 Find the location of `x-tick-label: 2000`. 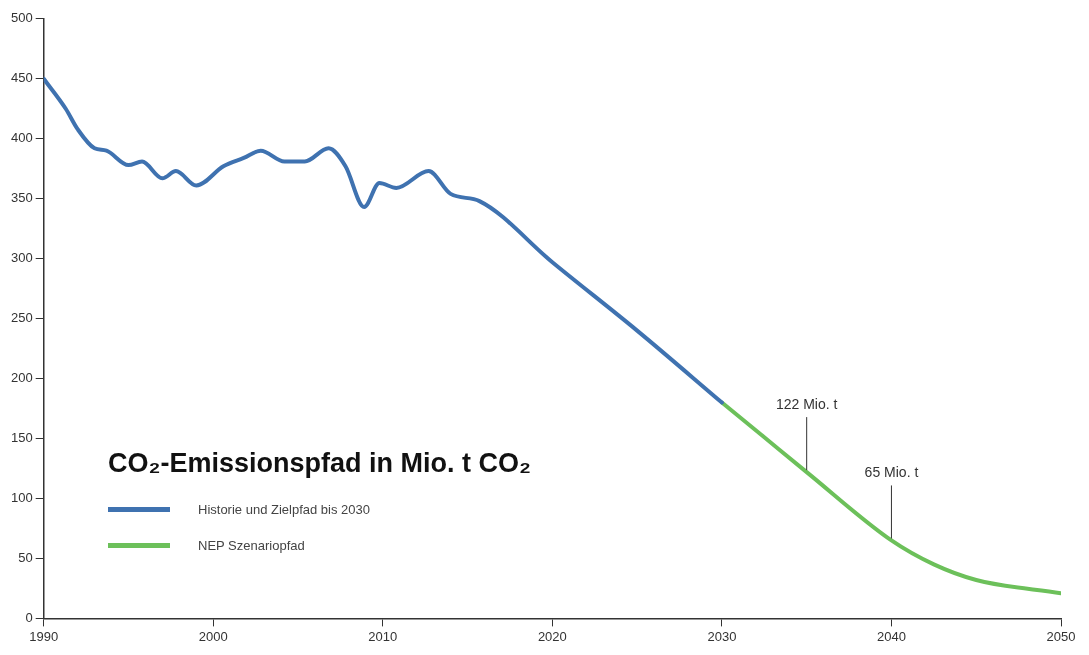

x-tick-label: 2000 is located at coordinates (213, 636).